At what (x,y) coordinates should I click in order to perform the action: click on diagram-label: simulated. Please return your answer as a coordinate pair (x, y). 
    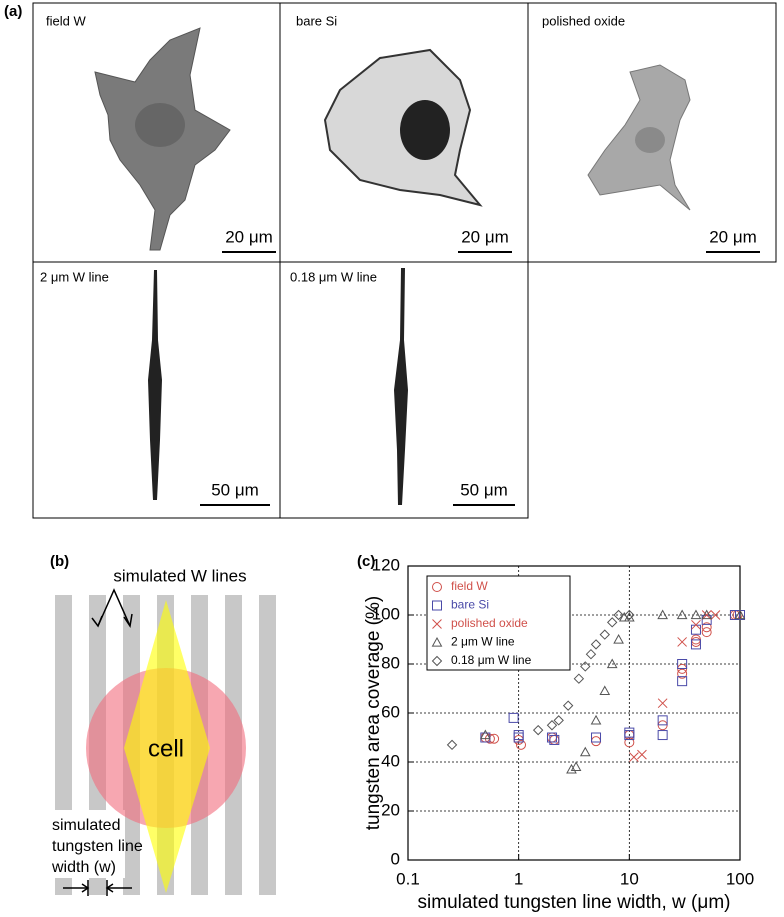
    Looking at the image, I should click on (86, 825).